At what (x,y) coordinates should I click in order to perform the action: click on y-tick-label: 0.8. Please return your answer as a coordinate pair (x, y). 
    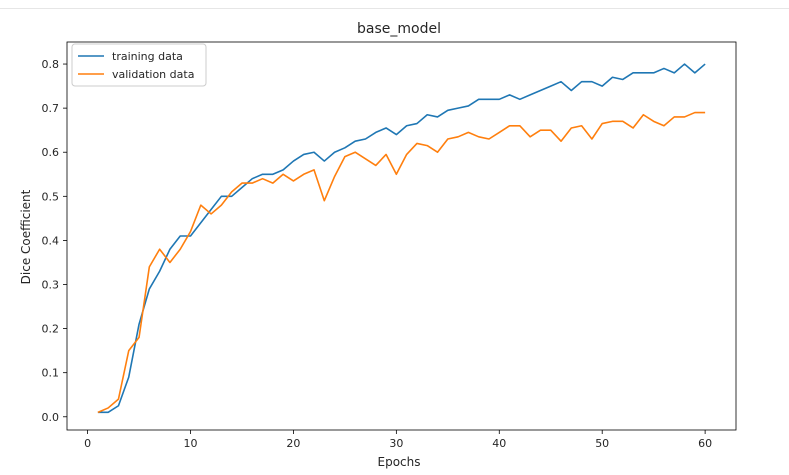
    Looking at the image, I should click on (51, 64).